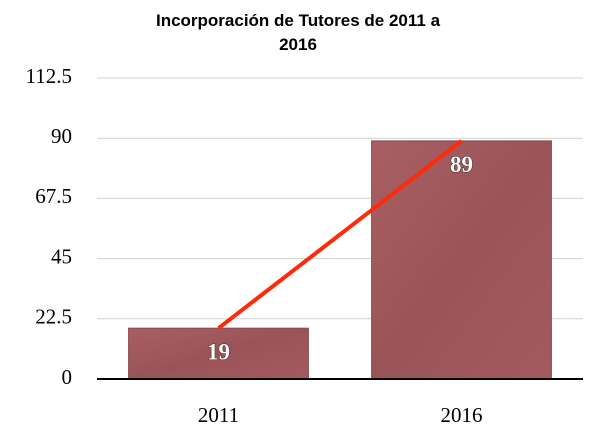 The image size is (594, 431). I want to click on x-tick-label: 2011, so click(218, 415).